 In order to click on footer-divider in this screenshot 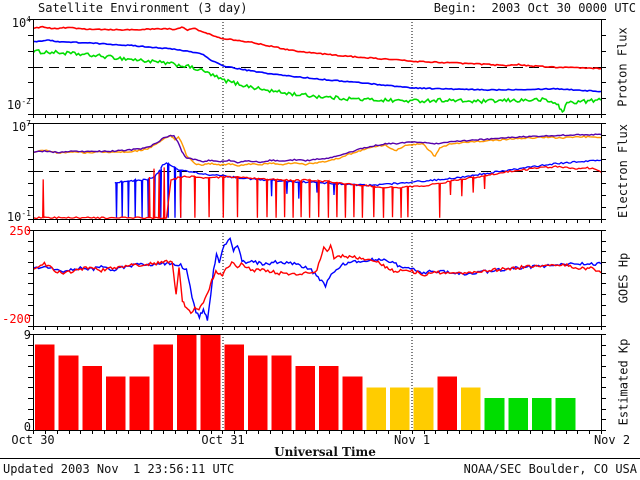, I will do `click(320, 458)`.